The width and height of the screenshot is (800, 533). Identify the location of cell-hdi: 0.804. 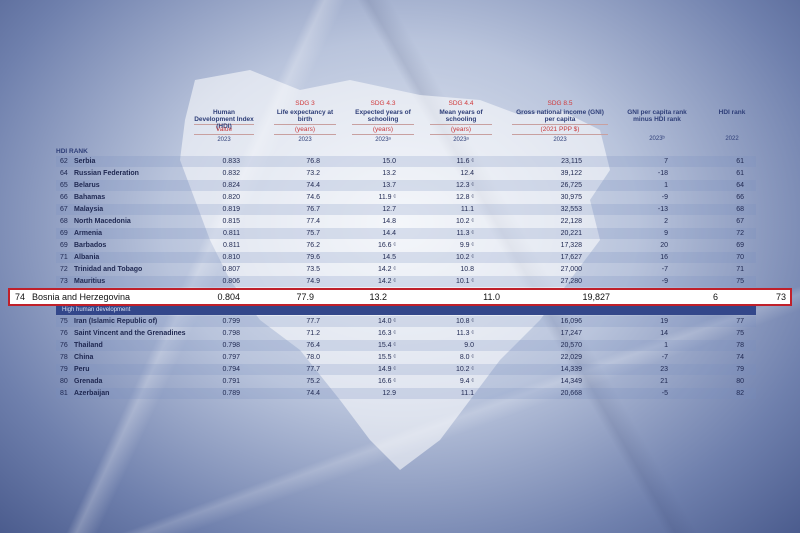
(228, 297).